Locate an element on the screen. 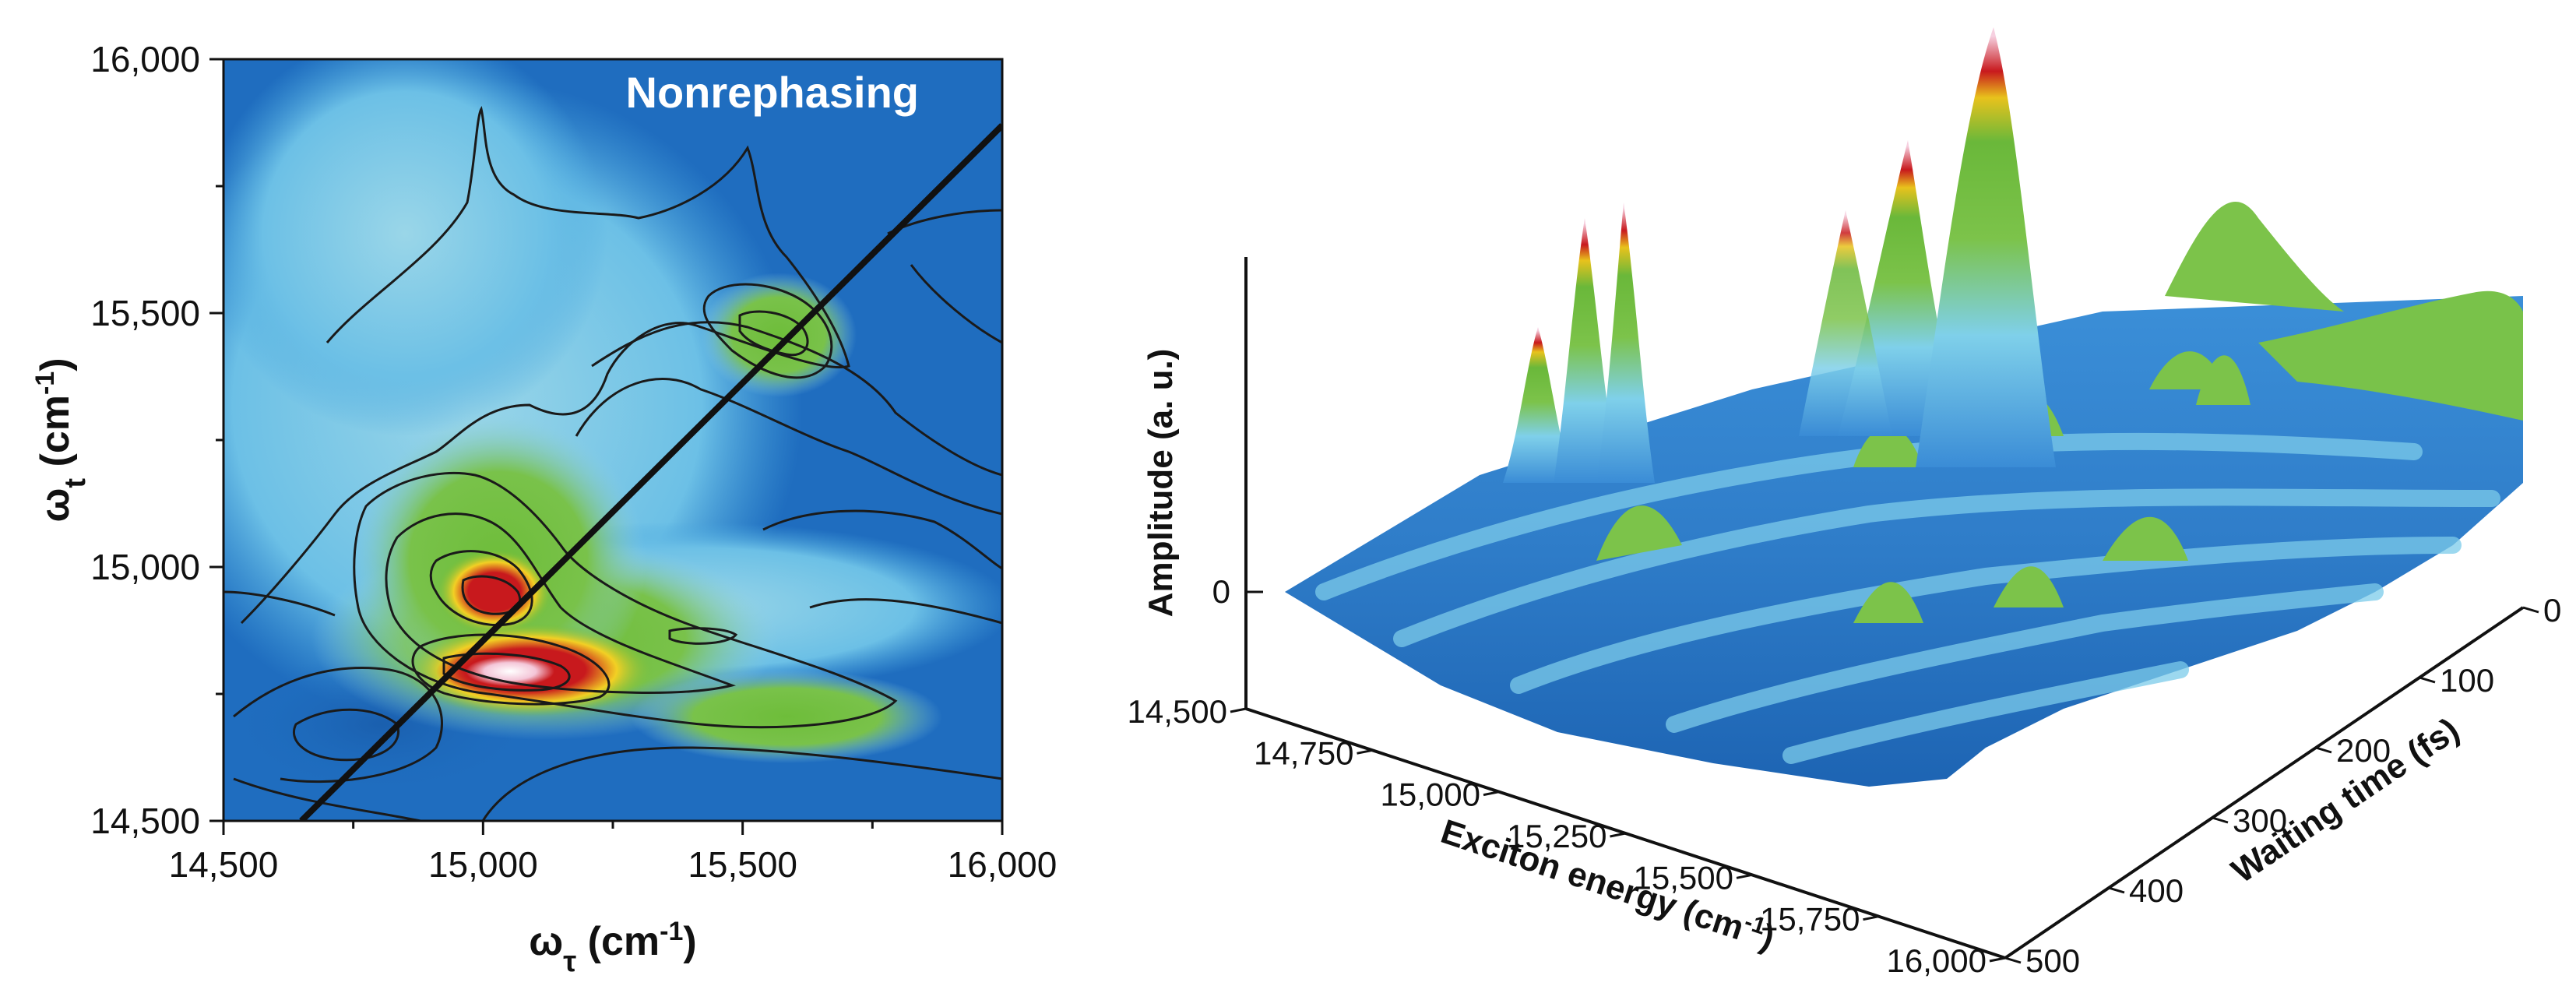  contour-green-mid is located at coordinates (561, 603).